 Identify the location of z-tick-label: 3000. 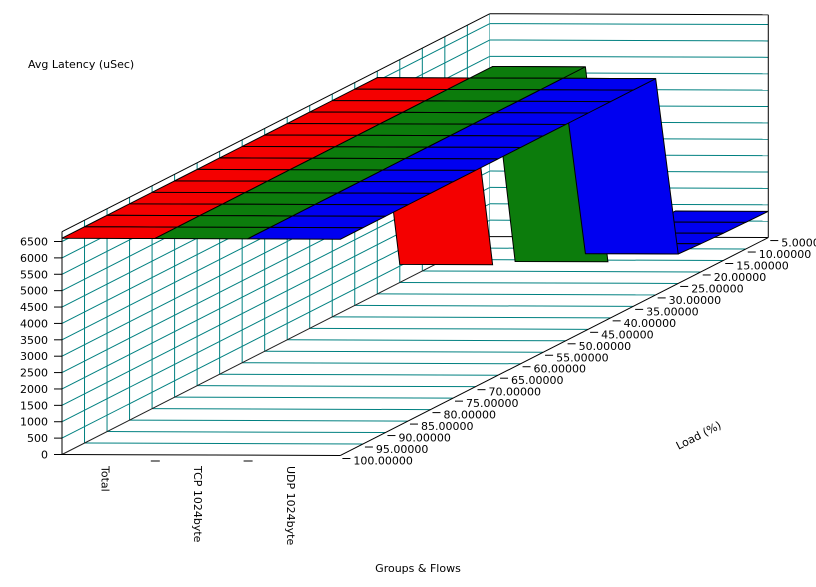
(34, 356).